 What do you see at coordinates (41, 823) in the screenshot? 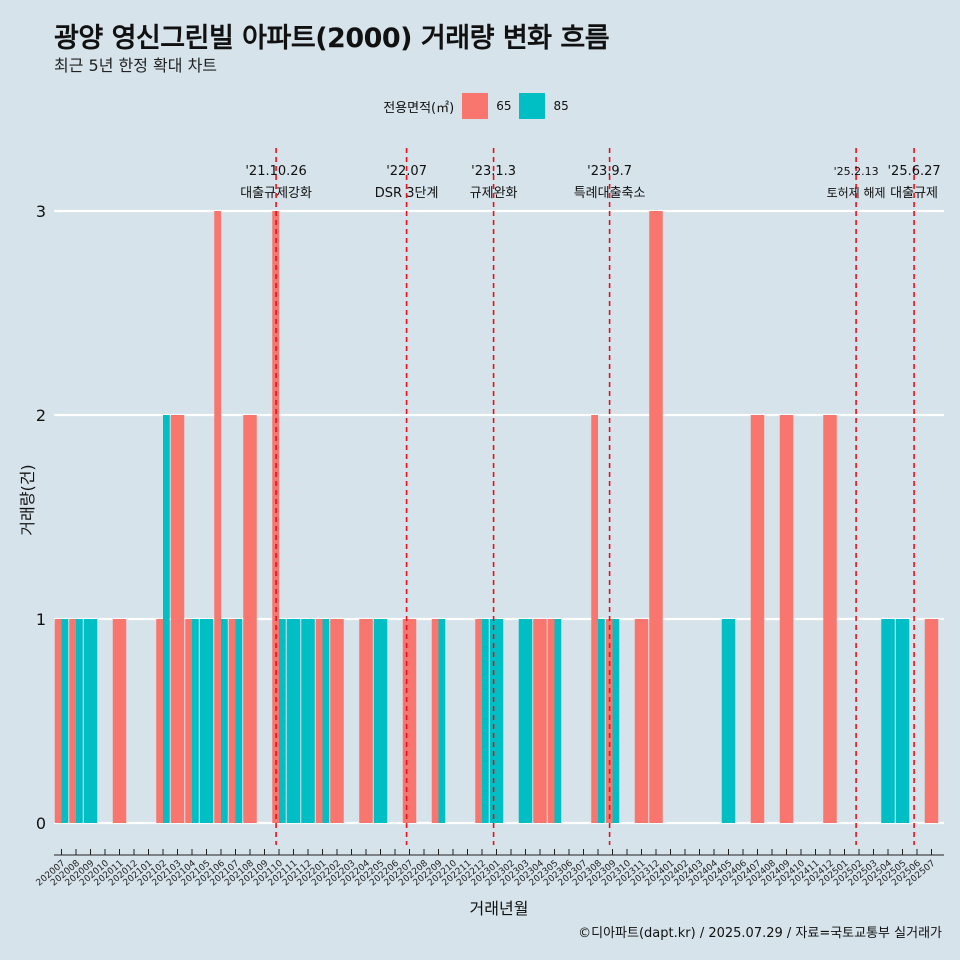
I see `y-tick-label: 0` at bounding box center [41, 823].